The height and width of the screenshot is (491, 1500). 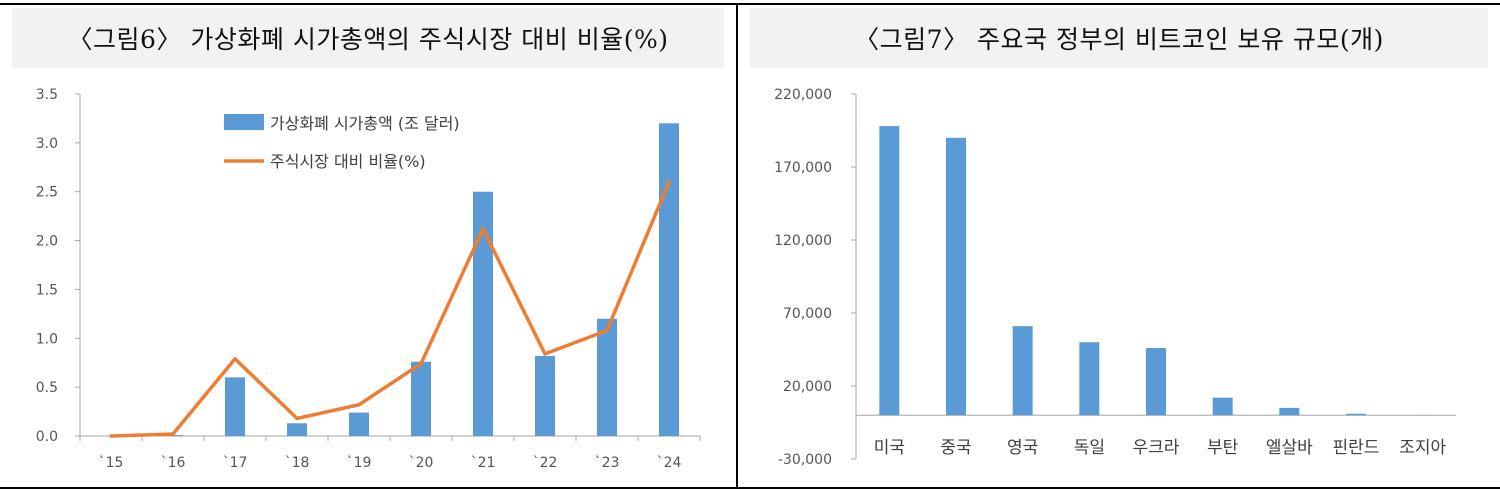 What do you see at coordinates (47, 95) in the screenshot?
I see `y-tick-label: 3.5` at bounding box center [47, 95].